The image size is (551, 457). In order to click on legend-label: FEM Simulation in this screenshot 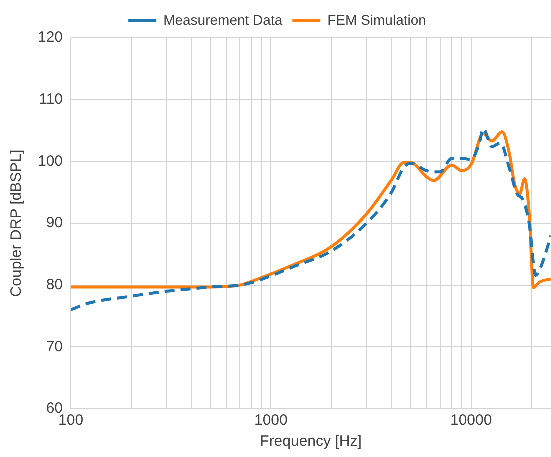, I will do `click(377, 20)`.